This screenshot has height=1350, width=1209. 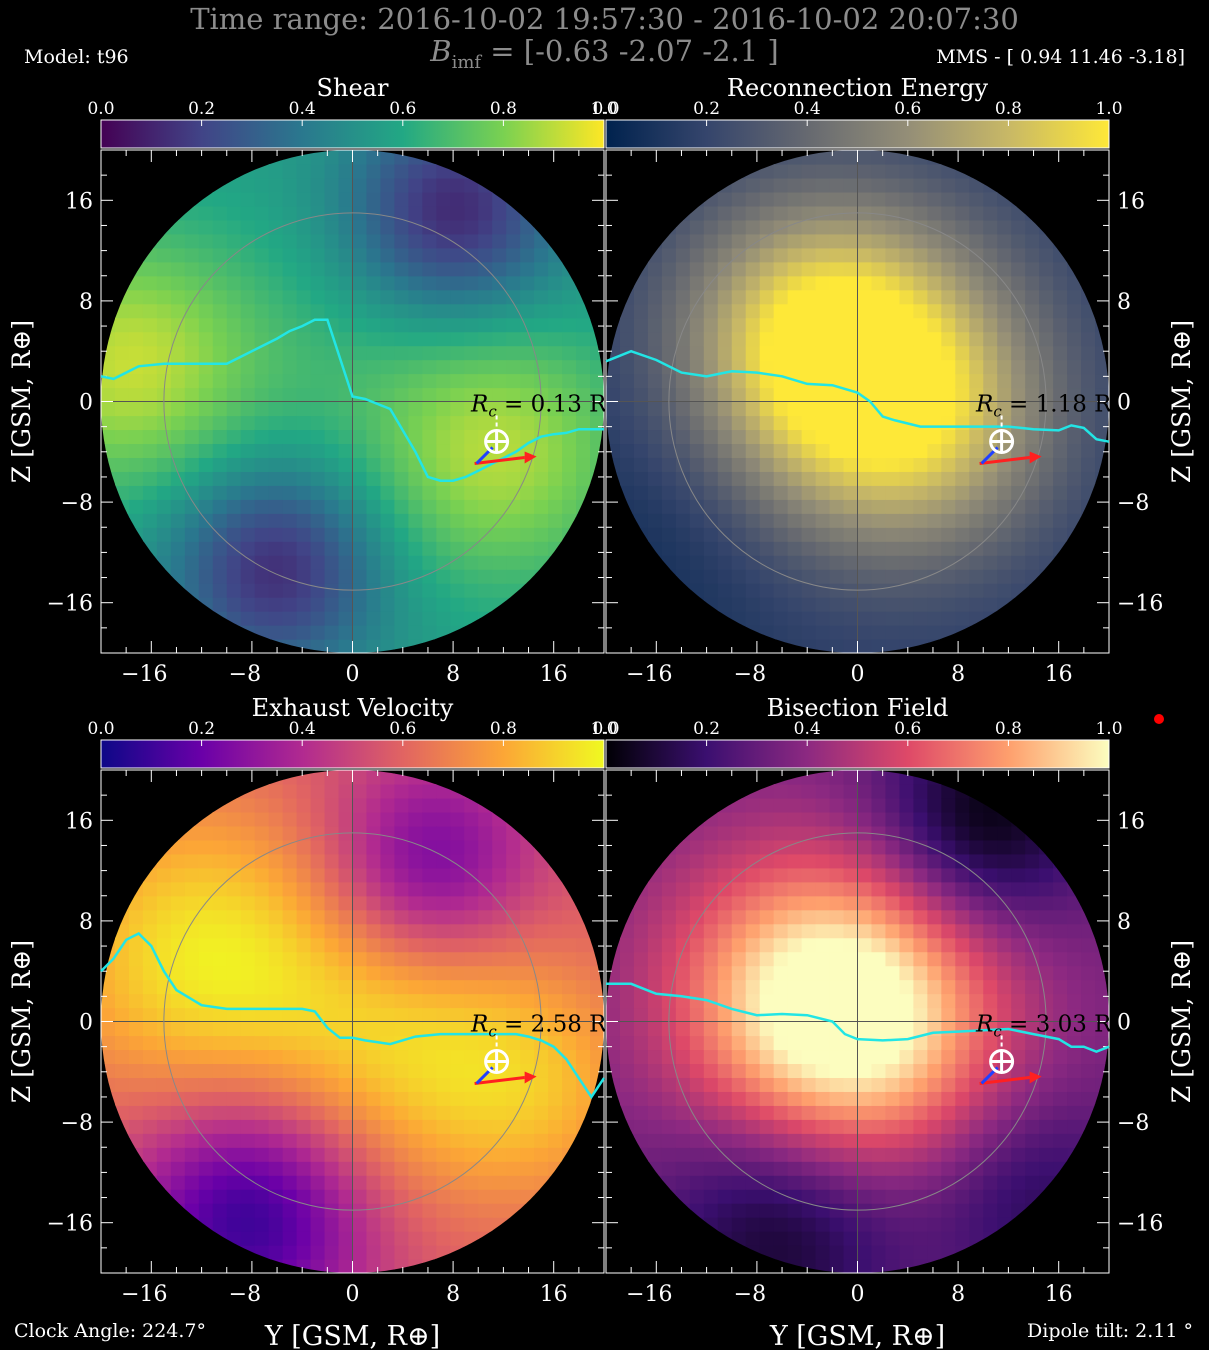 What do you see at coordinates (353, 708) in the screenshot?
I see `panel-title: Exhaust Velocity` at bounding box center [353, 708].